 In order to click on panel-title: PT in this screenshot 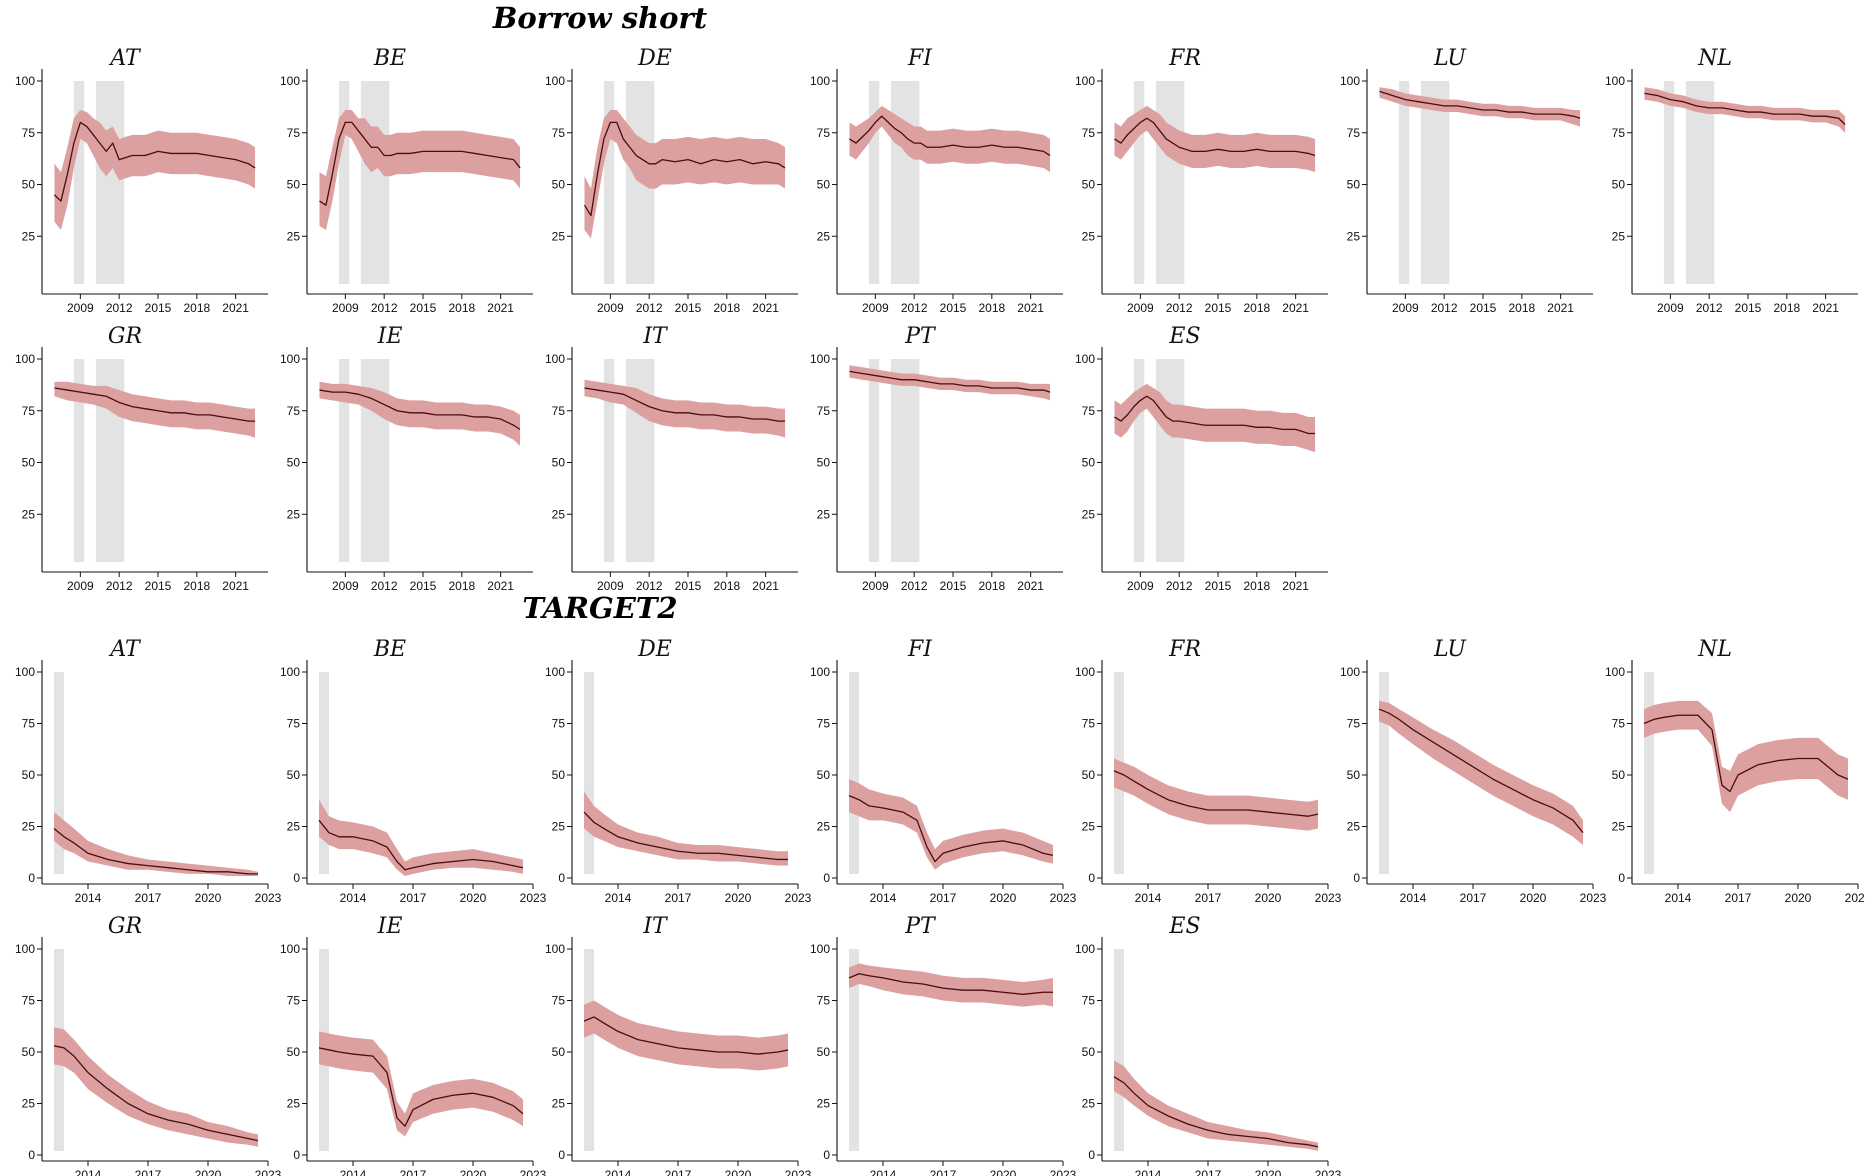, I will do `click(920, 926)`.